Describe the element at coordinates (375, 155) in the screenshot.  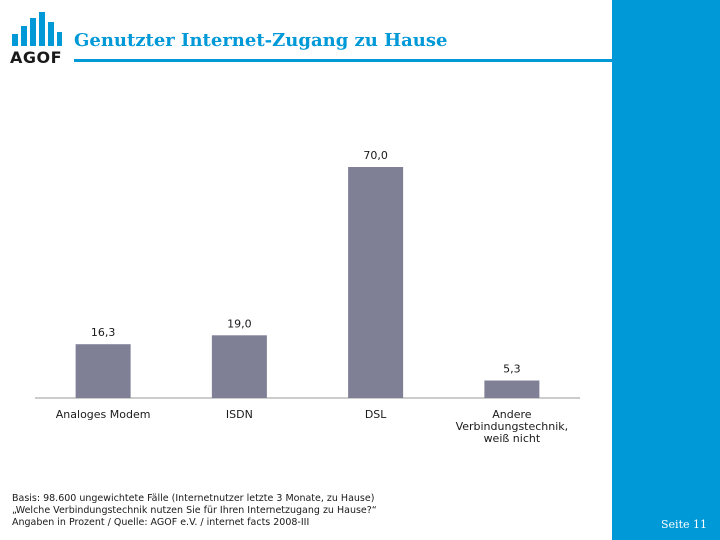
I see `data-label: 70,0` at that location.